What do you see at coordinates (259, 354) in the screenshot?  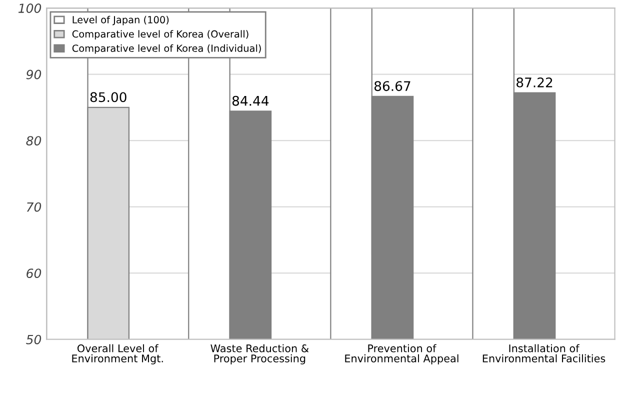 I see `x-tick-label: Waste Reduction & Proper Processing` at bounding box center [259, 354].